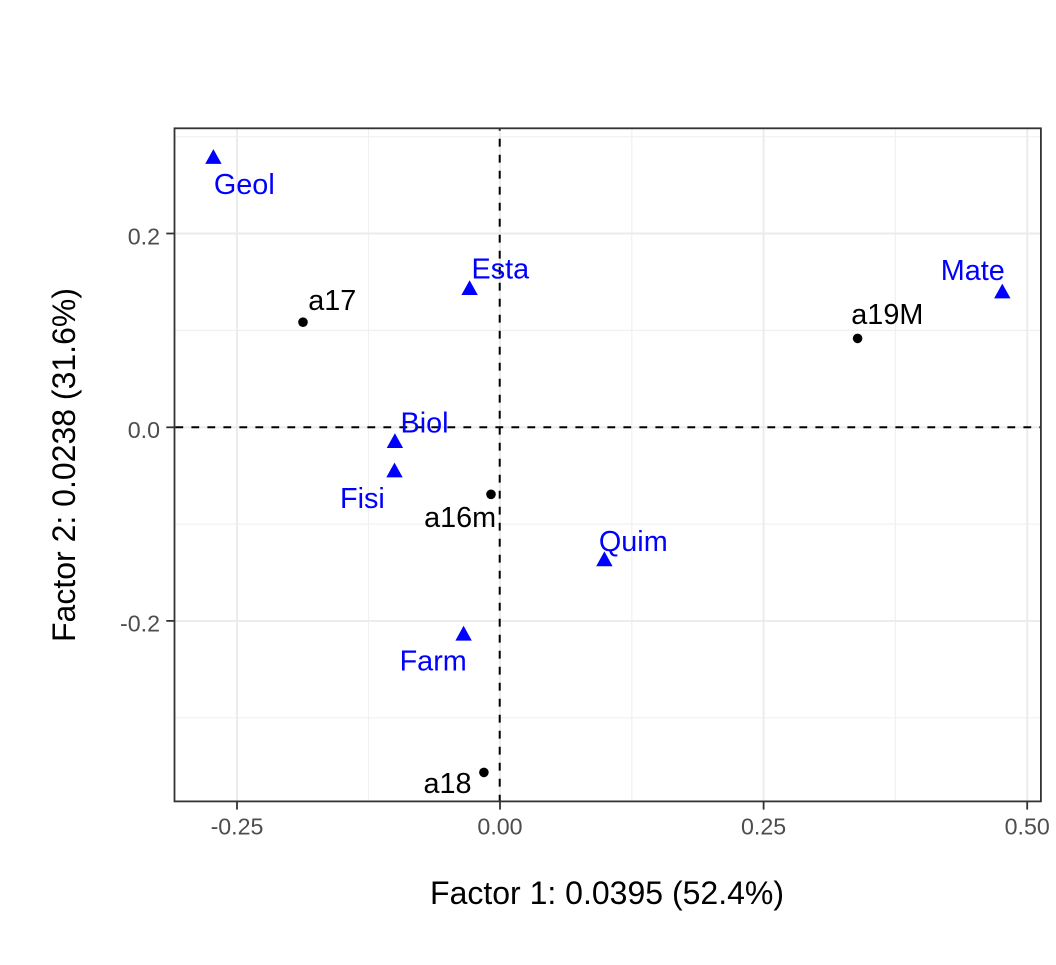  What do you see at coordinates (763, 827) in the screenshot?
I see `svg-text: 0.25` at bounding box center [763, 827].